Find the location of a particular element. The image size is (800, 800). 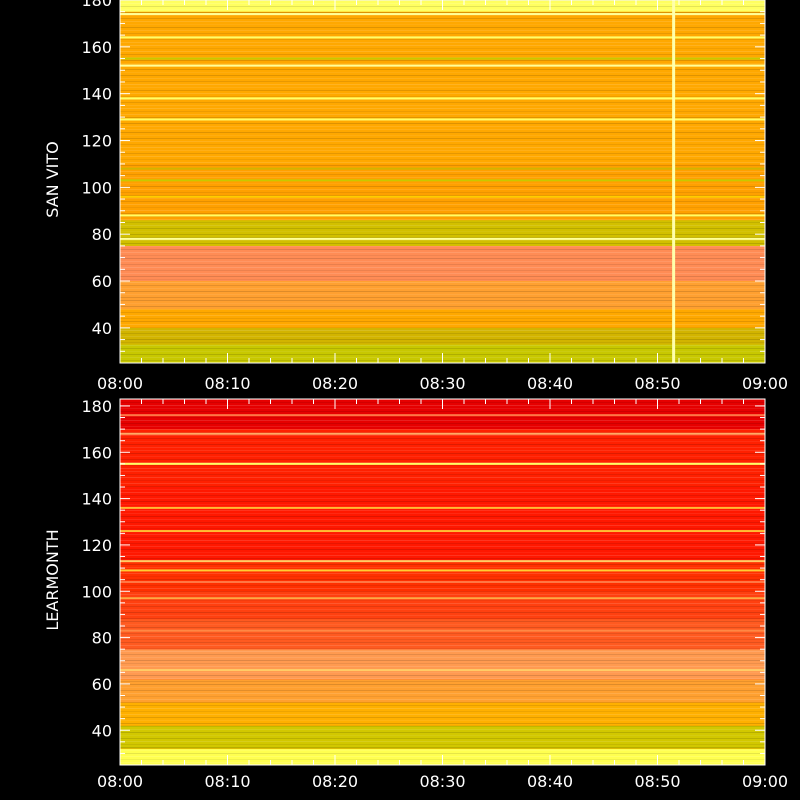

y-tick-label: 60 is located at coordinates (102, 281).